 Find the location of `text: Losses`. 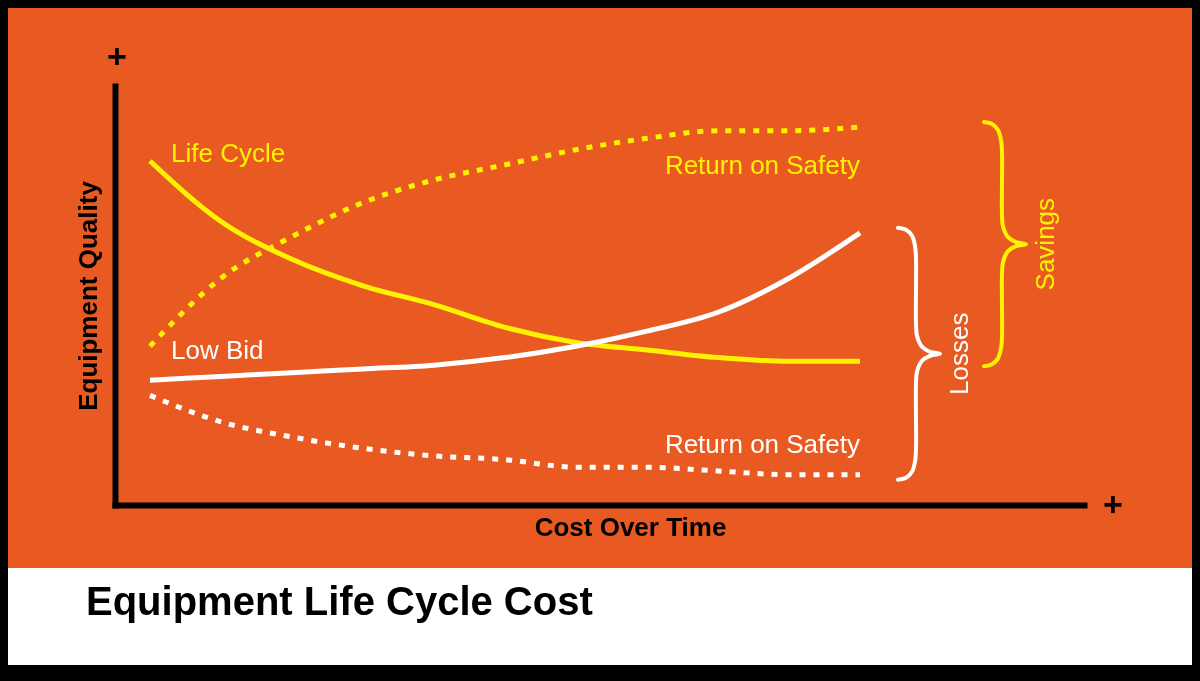

text: Losses is located at coordinates (959, 353).